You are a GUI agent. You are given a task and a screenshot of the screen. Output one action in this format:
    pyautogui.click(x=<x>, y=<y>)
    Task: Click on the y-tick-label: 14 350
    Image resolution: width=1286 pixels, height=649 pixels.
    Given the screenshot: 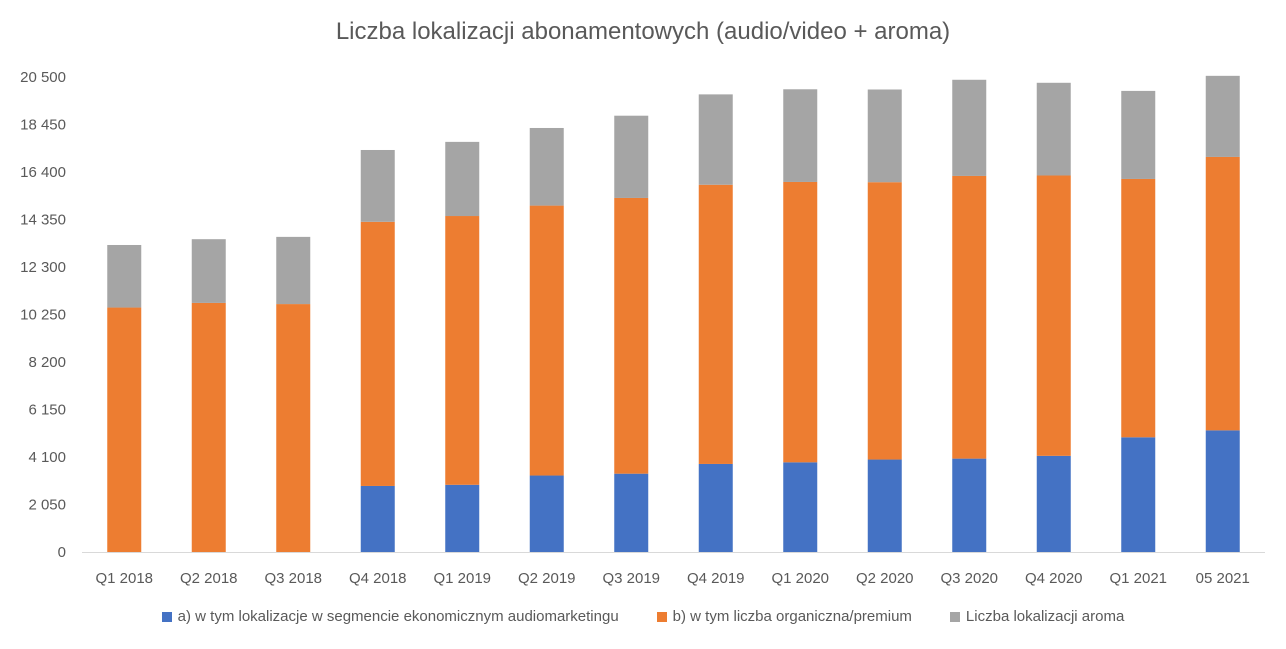 What is the action you would take?
    pyautogui.click(x=43, y=220)
    